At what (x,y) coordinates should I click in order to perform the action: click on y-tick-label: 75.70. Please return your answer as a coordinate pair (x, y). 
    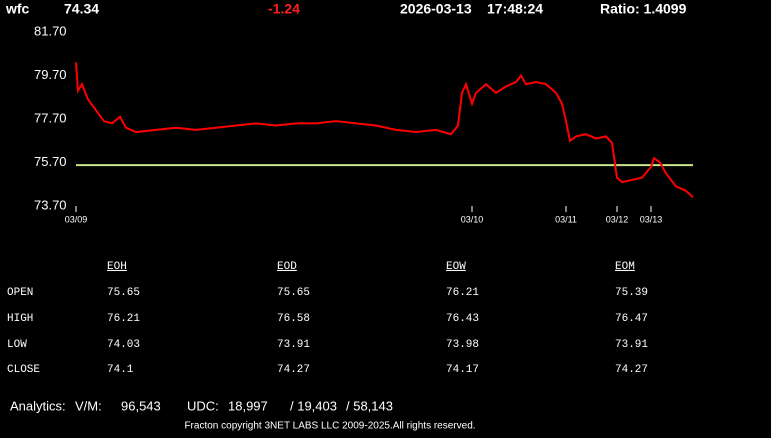
    Looking at the image, I should click on (50, 161).